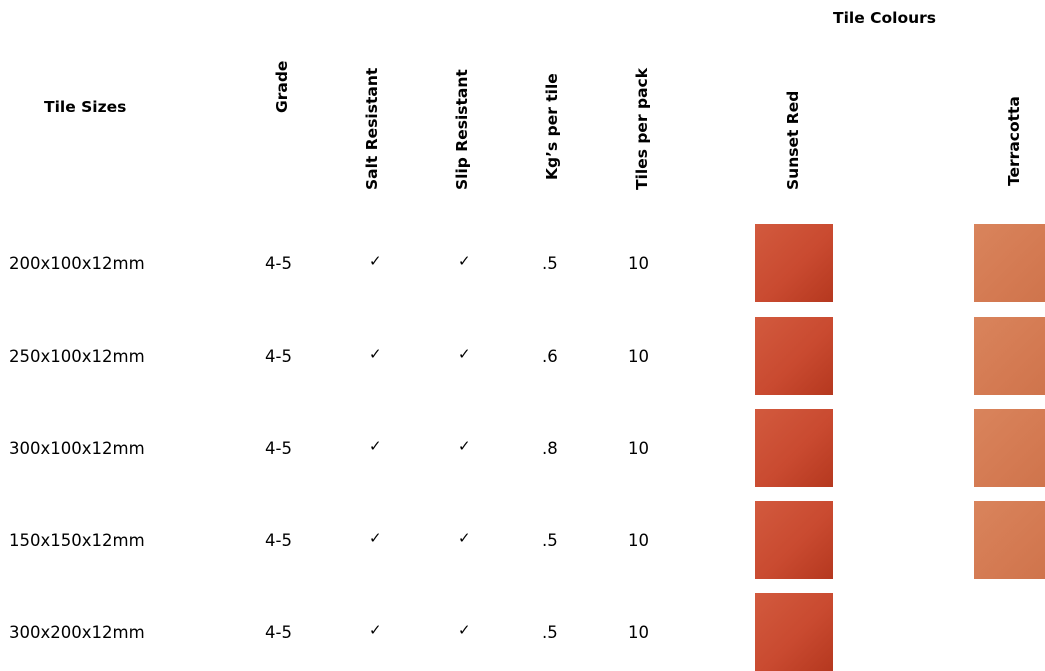  What do you see at coordinates (77, 263) in the screenshot?
I see `size-cell: 200x100x12mm` at bounding box center [77, 263].